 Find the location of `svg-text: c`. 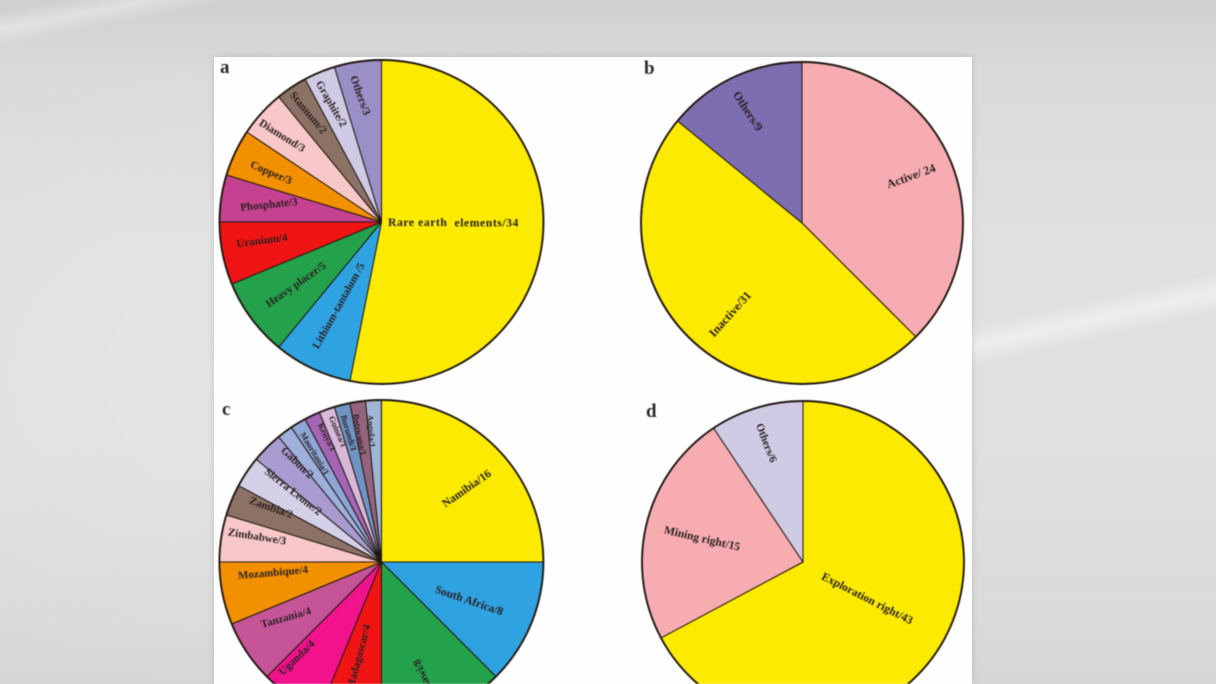

svg-text: c is located at coordinates (226, 409).